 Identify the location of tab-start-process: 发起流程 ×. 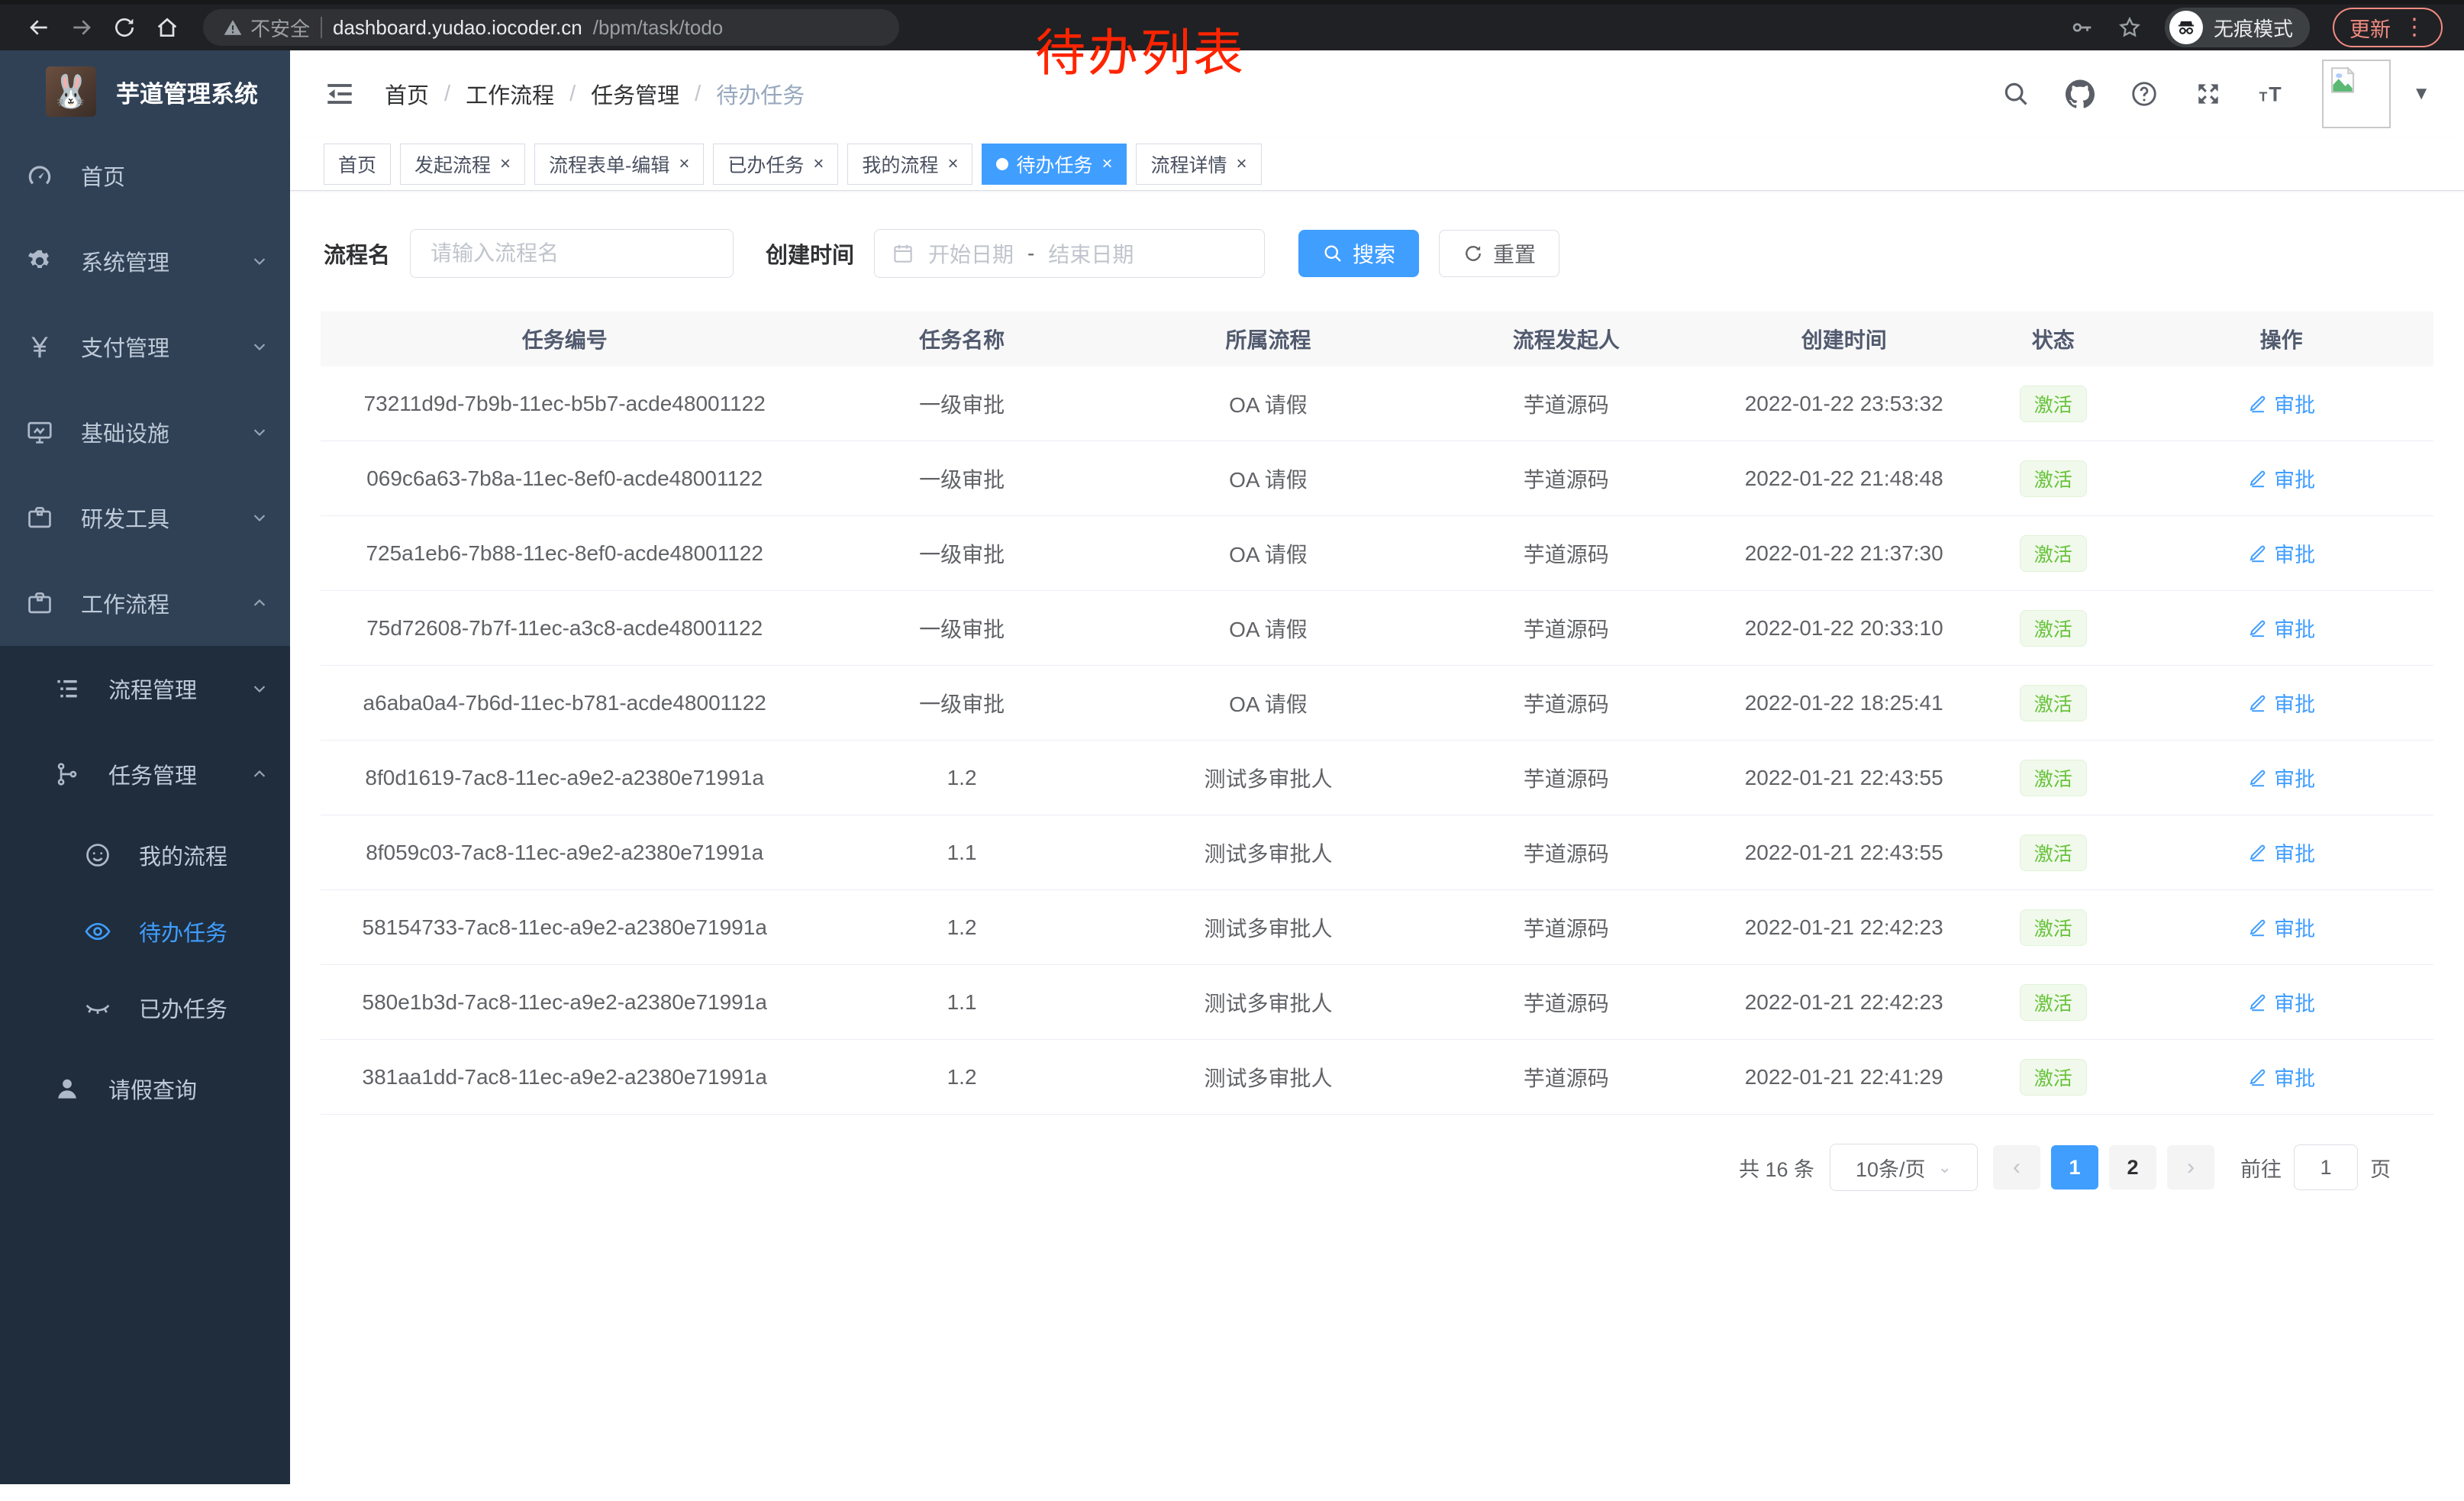
(463, 164).